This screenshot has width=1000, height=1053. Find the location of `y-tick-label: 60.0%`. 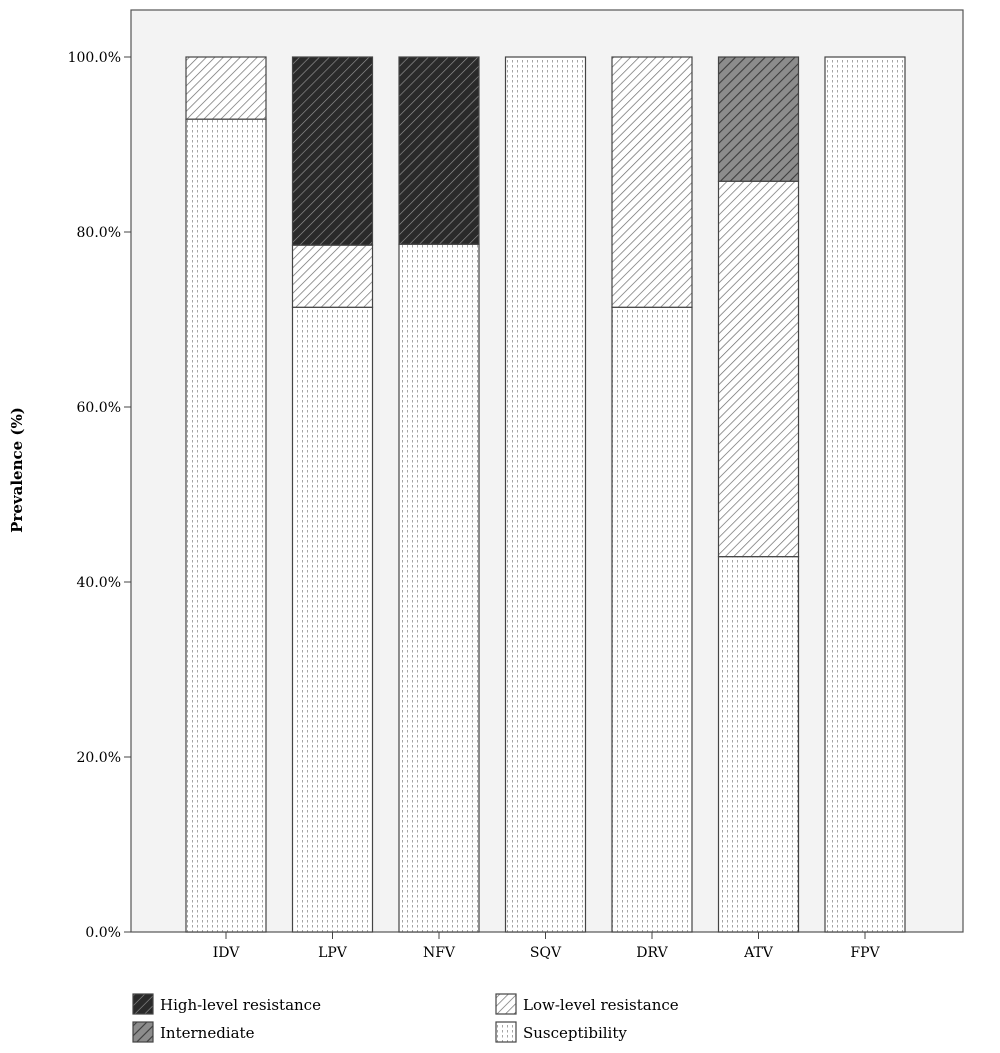

y-tick-label: 60.0% is located at coordinates (99, 408).